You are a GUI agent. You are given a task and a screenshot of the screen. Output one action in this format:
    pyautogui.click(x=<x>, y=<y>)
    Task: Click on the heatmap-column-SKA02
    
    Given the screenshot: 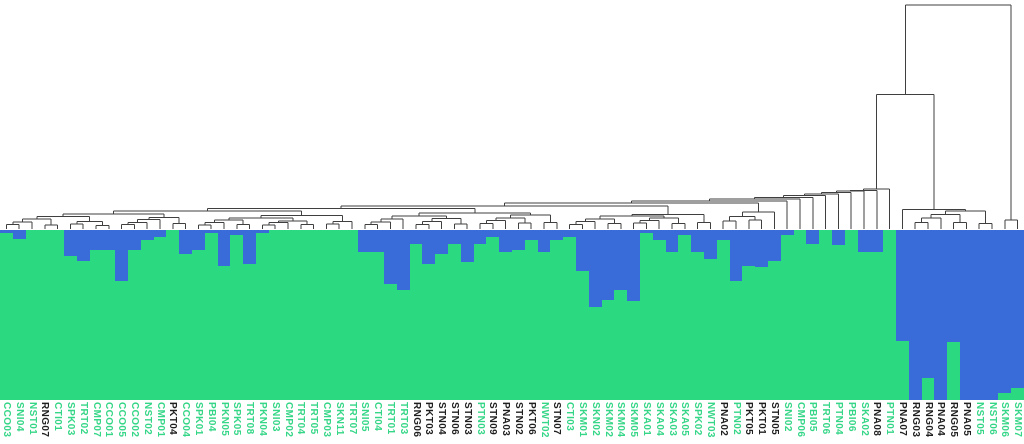 What is the action you would take?
    pyautogui.click(x=864, y=315)
    